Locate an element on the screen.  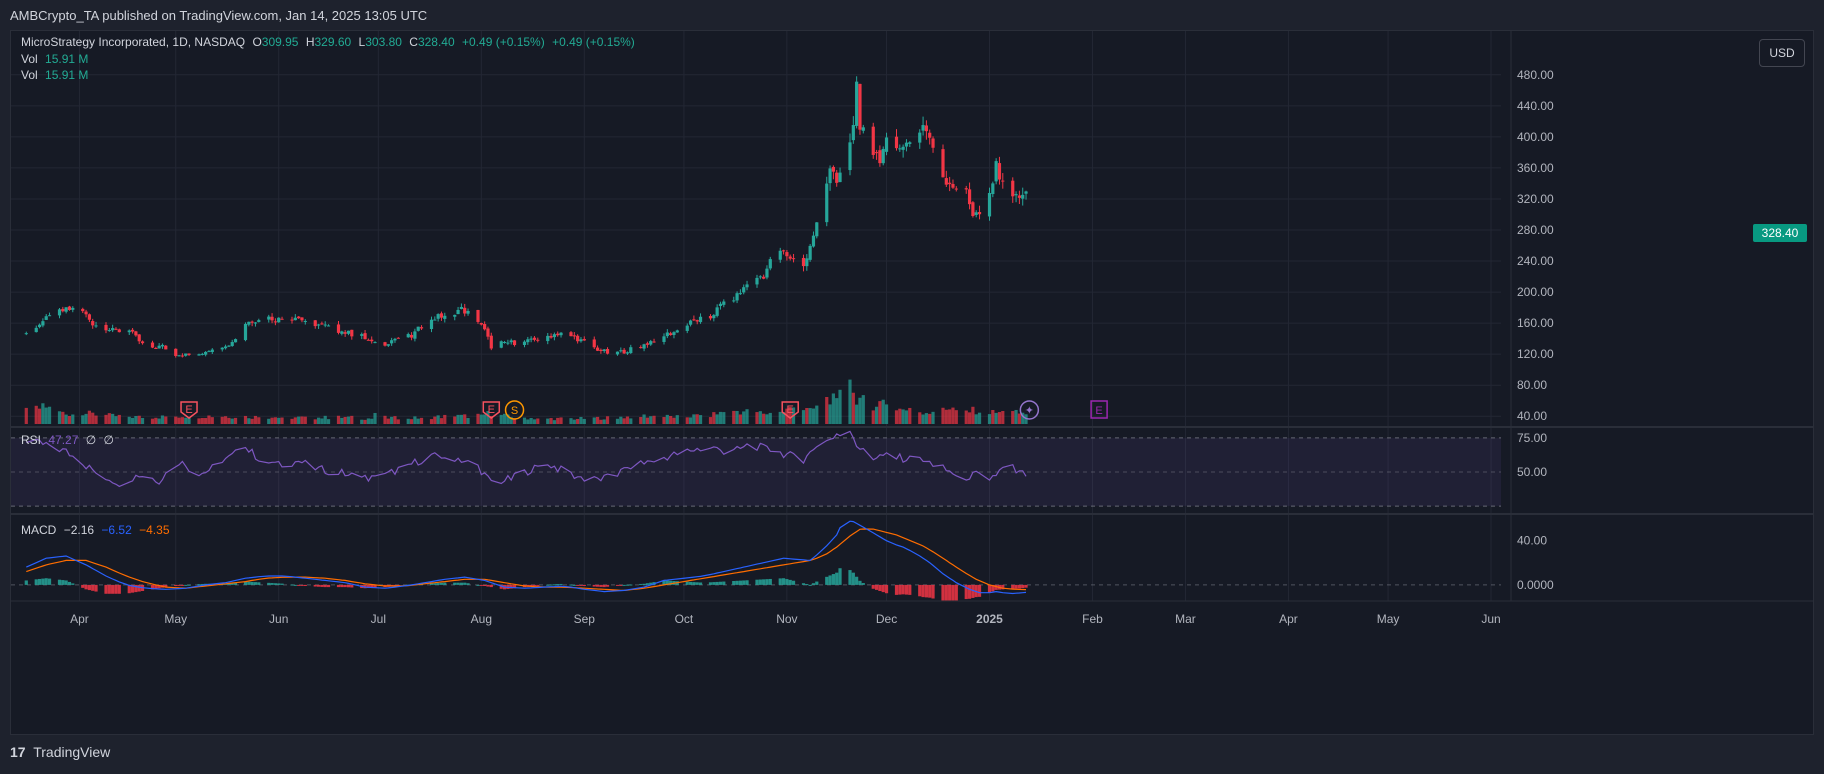
split-marker-icon is located at coordinates (514, 410).